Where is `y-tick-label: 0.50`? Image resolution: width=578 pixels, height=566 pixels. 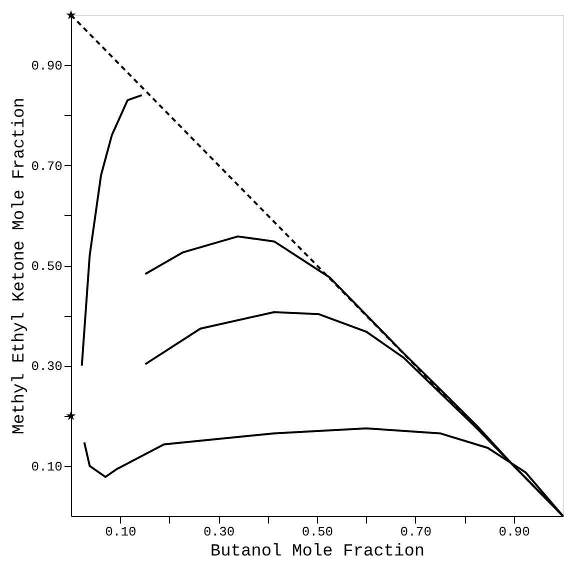 y-tick-label: 0.50 is located at coordinates (46, 266).